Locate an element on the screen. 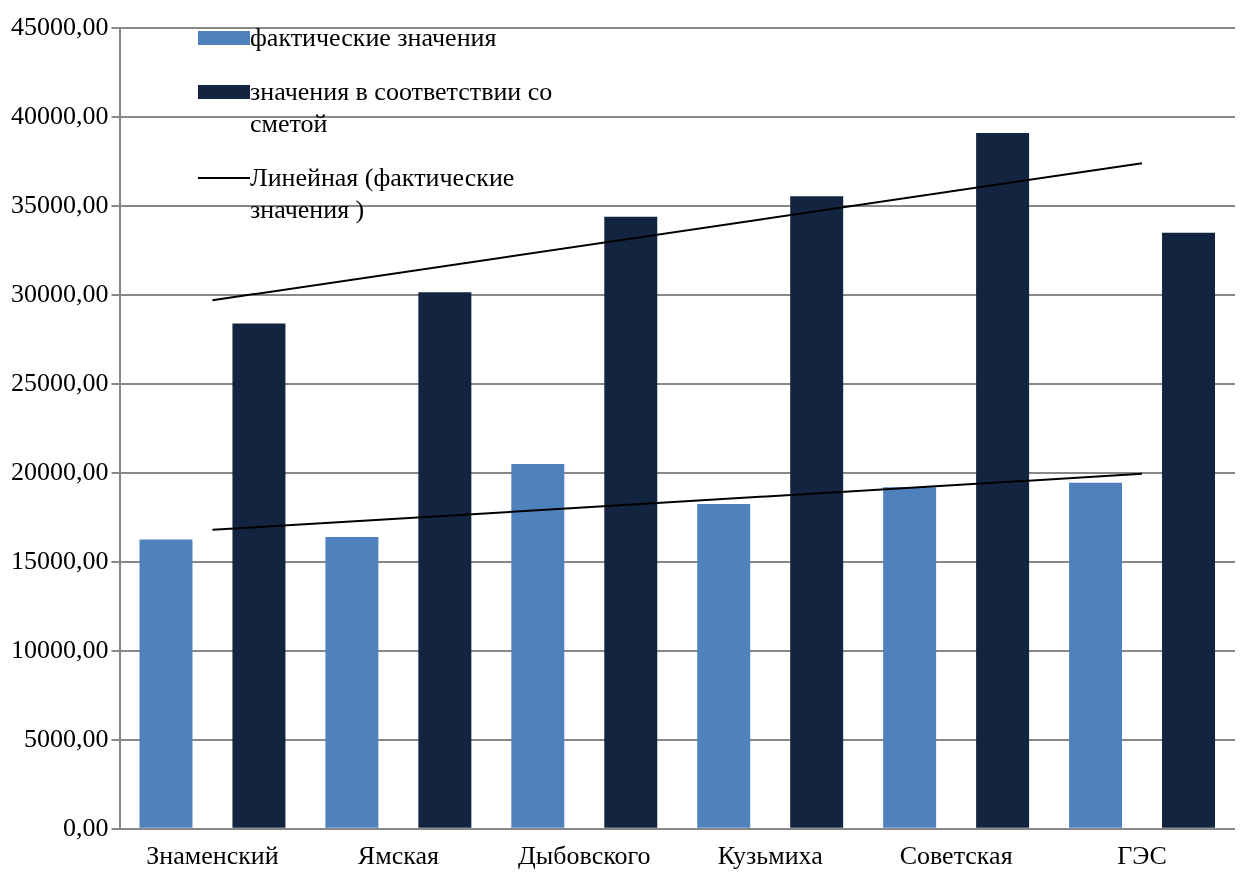 The width and height of the screenshot is (1243, 895). x-tick-label: ГЭС is located at coordinates (1142, 856).